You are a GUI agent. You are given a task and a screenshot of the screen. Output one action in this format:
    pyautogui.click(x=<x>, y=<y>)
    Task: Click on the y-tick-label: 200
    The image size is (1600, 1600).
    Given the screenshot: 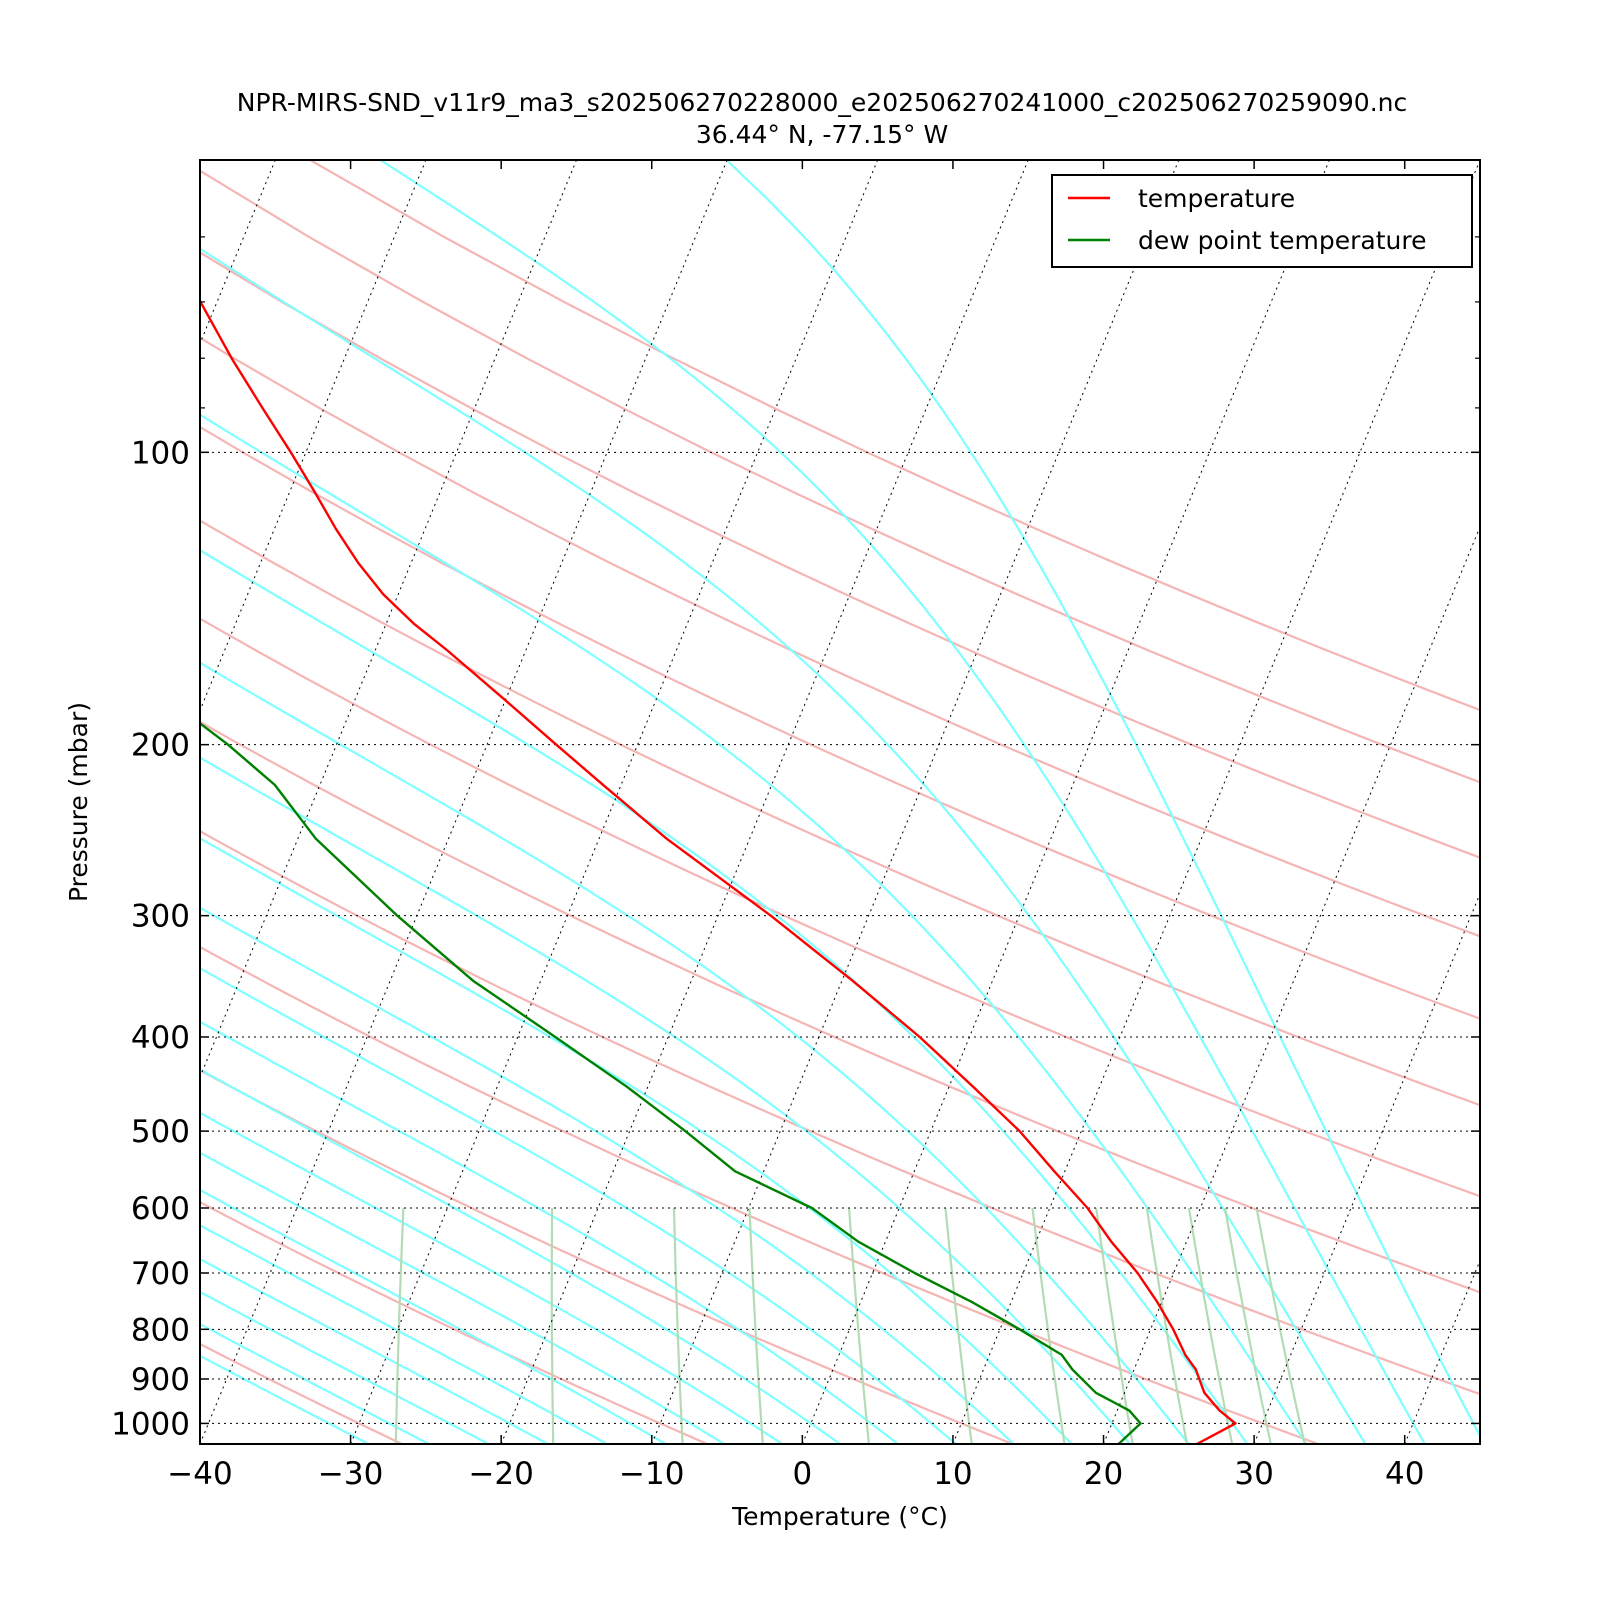 What is the action you would take?
    pyautogui.click(x=160, y=746)
    